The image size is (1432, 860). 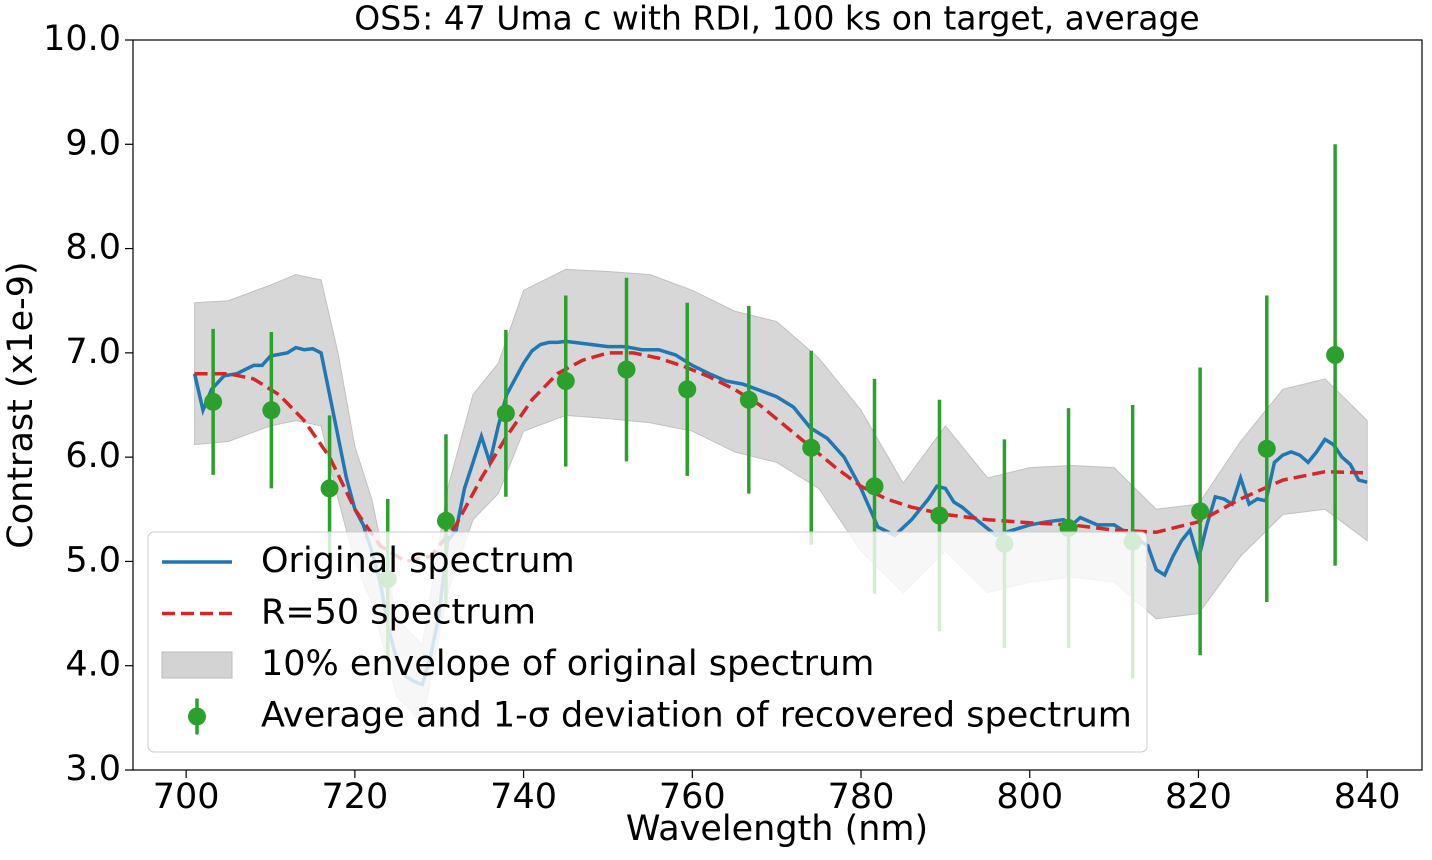 What do you see at coordinates (523, 797) in the screenshot?
I see `x-tick-label: 740` at bounding box center [523, 797].